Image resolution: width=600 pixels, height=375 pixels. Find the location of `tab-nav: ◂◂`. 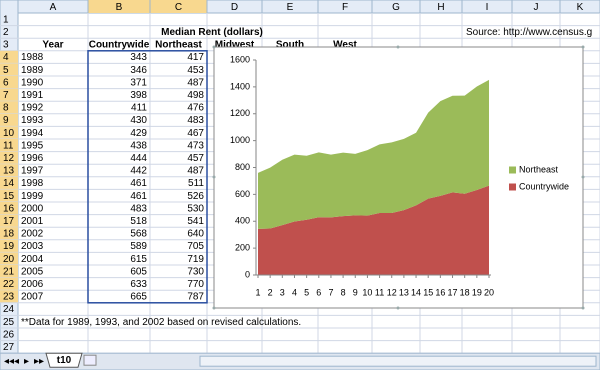

tab-nav: ◂◂ is located at coordinates (9, 361).